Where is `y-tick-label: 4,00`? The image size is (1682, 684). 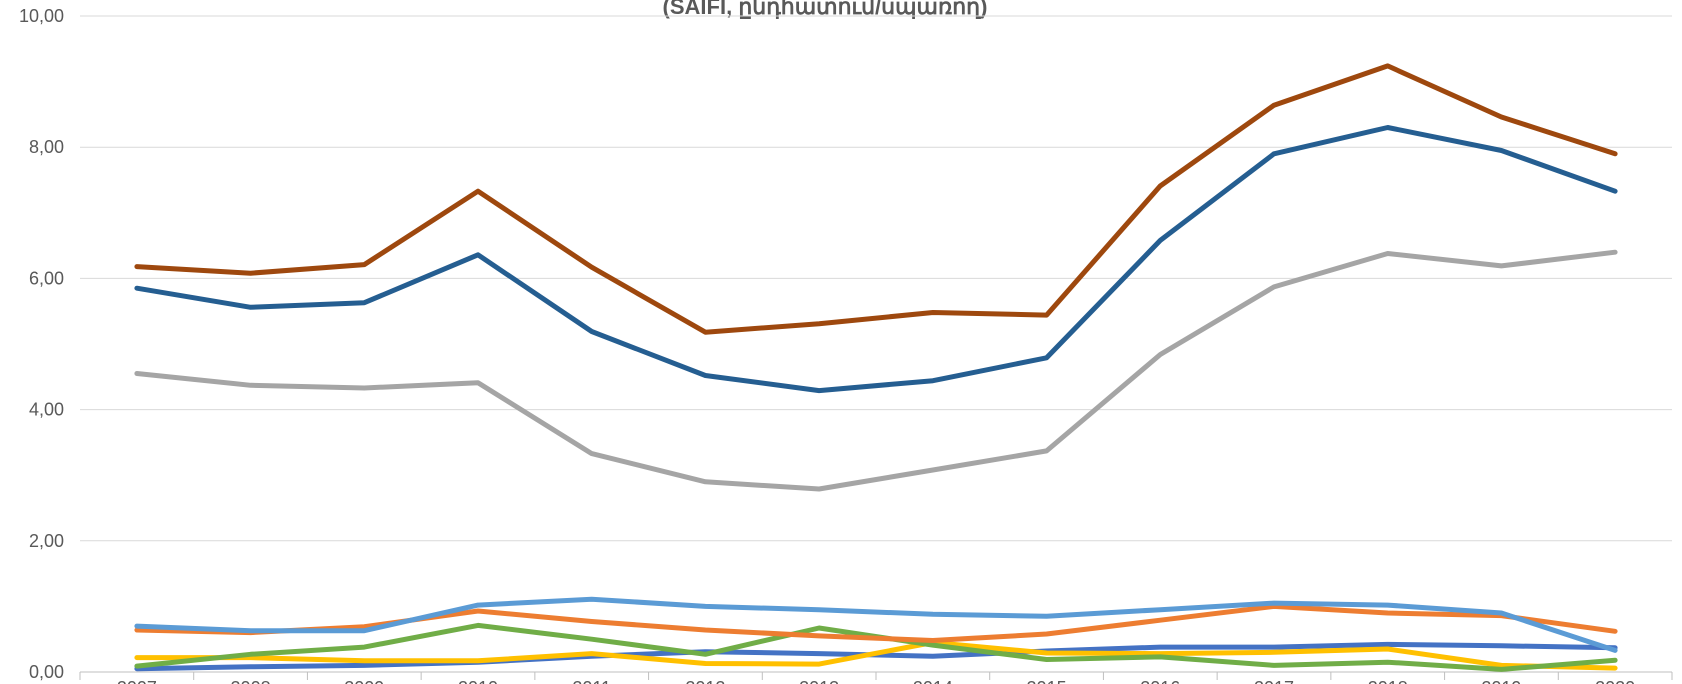
y-tick-label: 4,00 is located at coordinates (46, 410).